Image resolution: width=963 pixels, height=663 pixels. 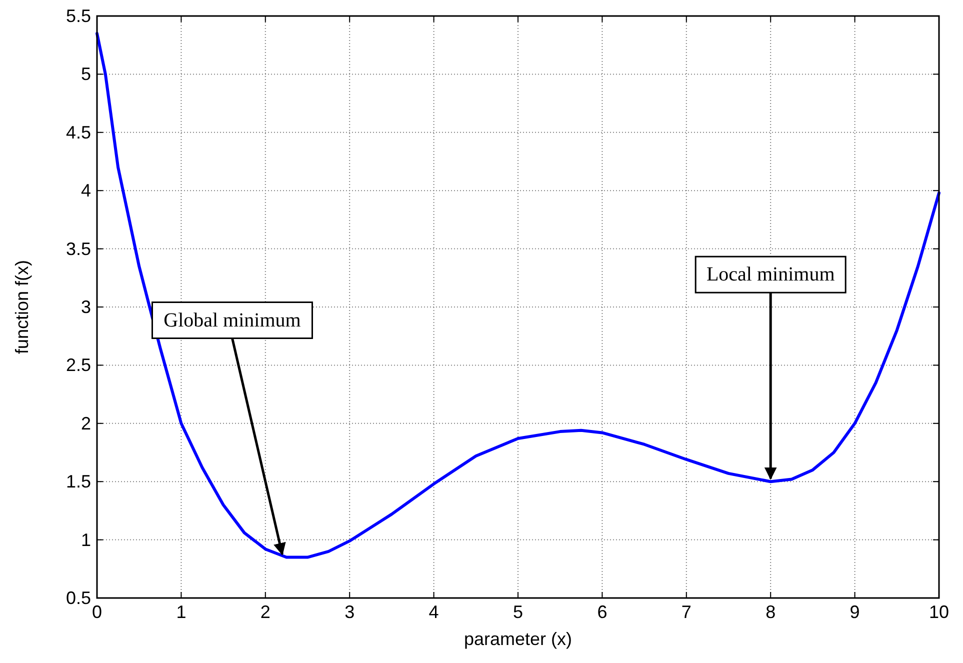 What do you see at coordinates (78, 16) in the screenshot?
I see `y-tick-label: 5.5` at bounding box center [78, 16].